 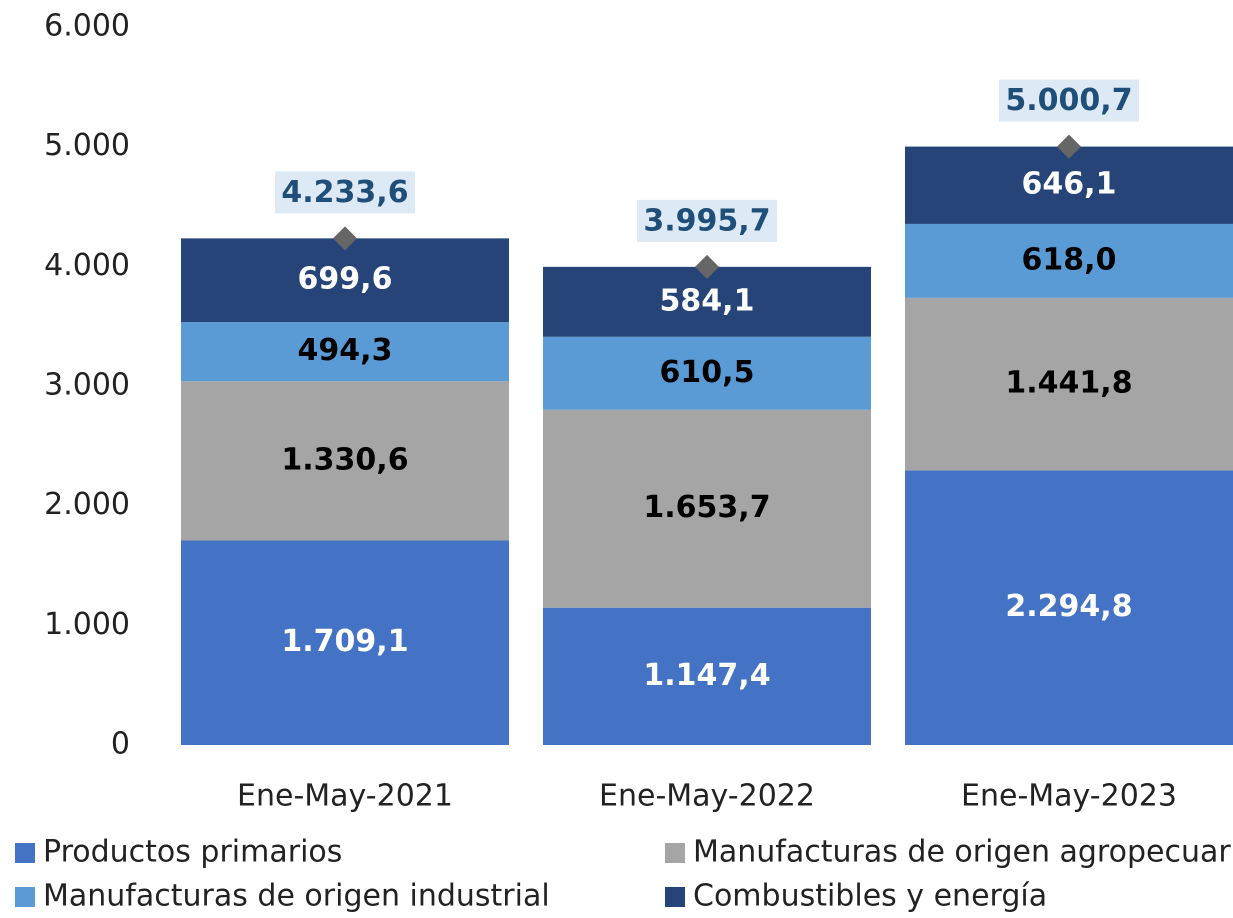 What do you see at coordinates (87, 26) in the screenshot?
I see `y-tick-label: 6.000` at bounding box center [87, 26].